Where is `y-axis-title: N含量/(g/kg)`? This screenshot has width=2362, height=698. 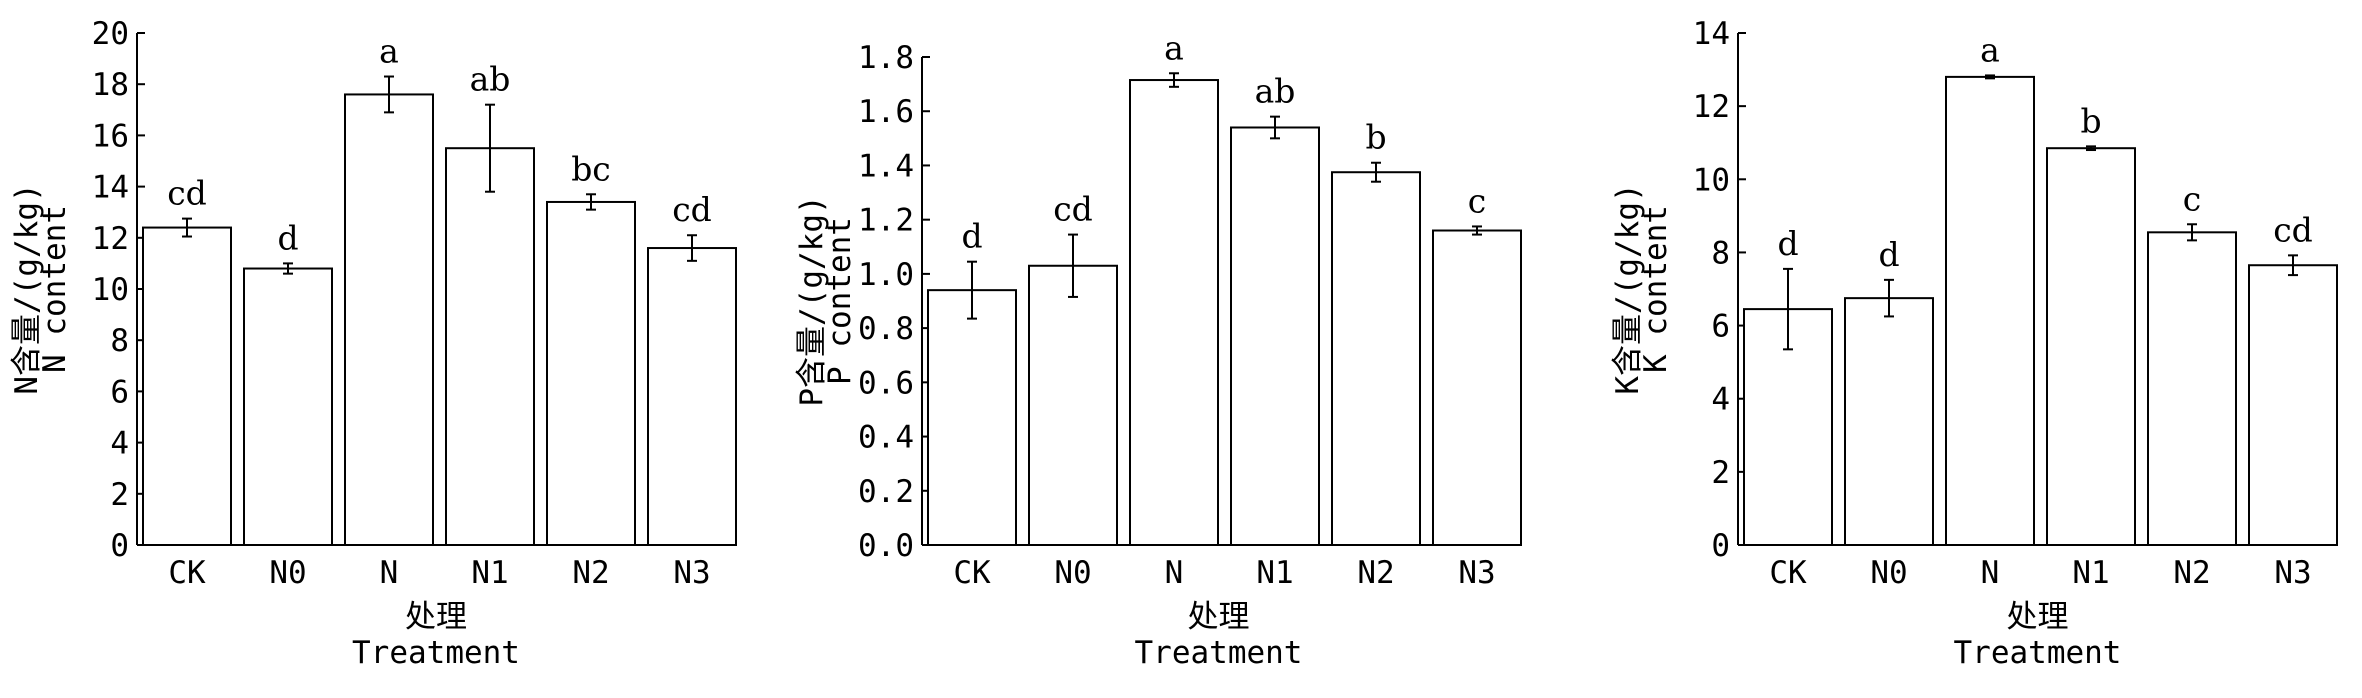
y-axis-title: N含量/(g/kg) is located at coordinates (27, 288).